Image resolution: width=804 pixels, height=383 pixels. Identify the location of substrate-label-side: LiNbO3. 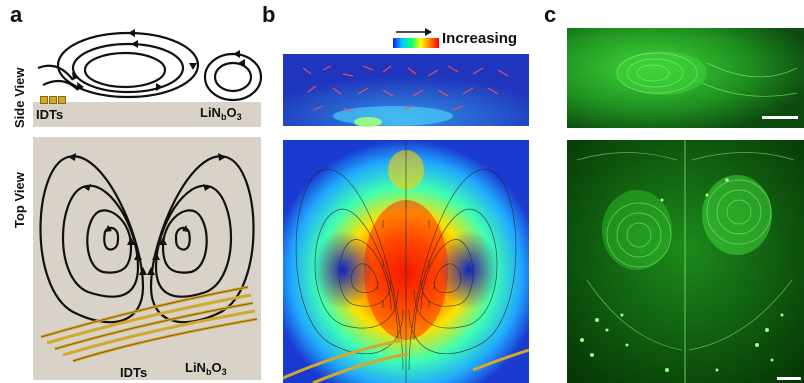
(221, 113).